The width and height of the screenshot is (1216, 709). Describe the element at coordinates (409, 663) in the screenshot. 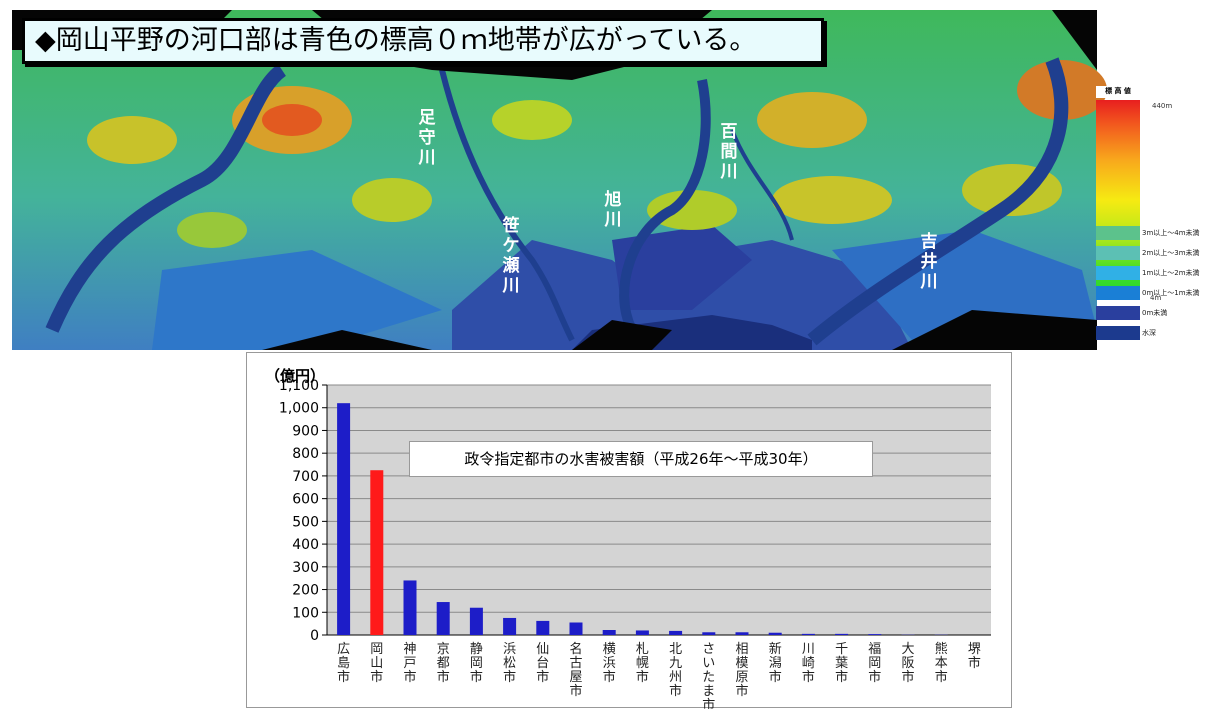

I see `x-category-label: 神戸市` at that location.